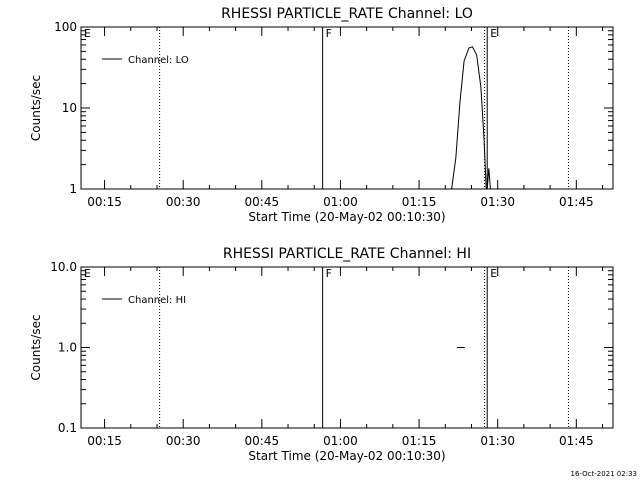  I want to click on chart-title: RHESSI PARTICLE_RATE Channel: LO, so click(347, 14).